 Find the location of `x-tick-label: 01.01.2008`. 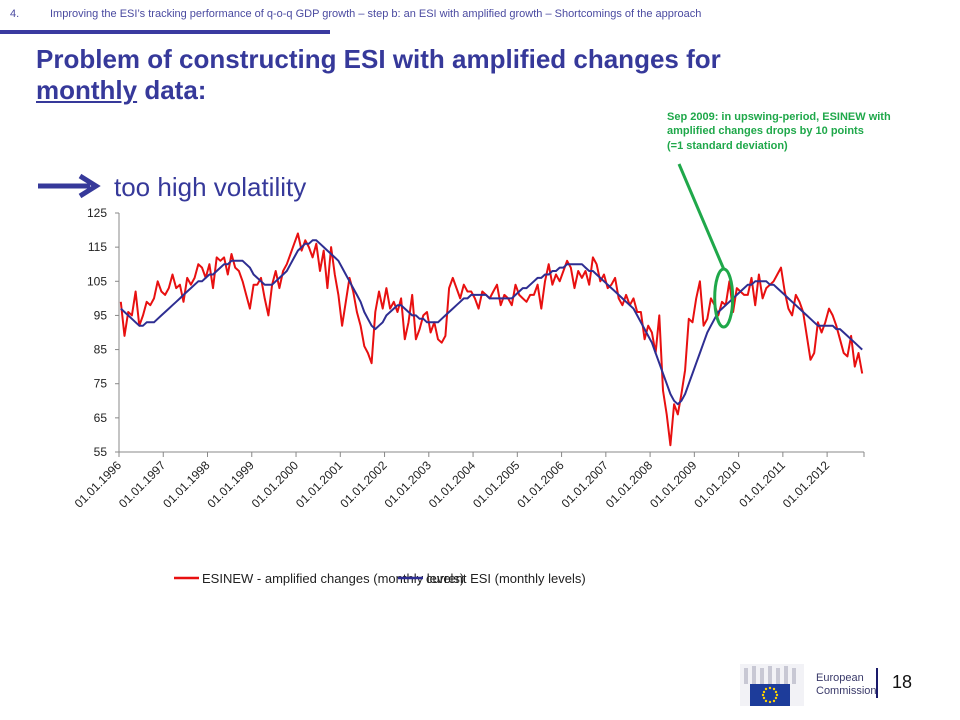

x-tick-label: 01.01.2008 is located at coordinates (629, 484).